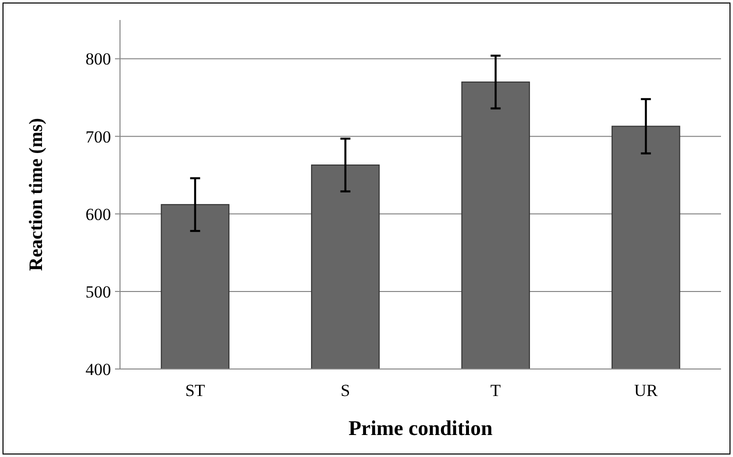 This screenshot has width=733, height=457. What do you see at coordinates (98, 292) in the screenshot?
I see `y-tick-label: 500` at bounding box center [98, 292].